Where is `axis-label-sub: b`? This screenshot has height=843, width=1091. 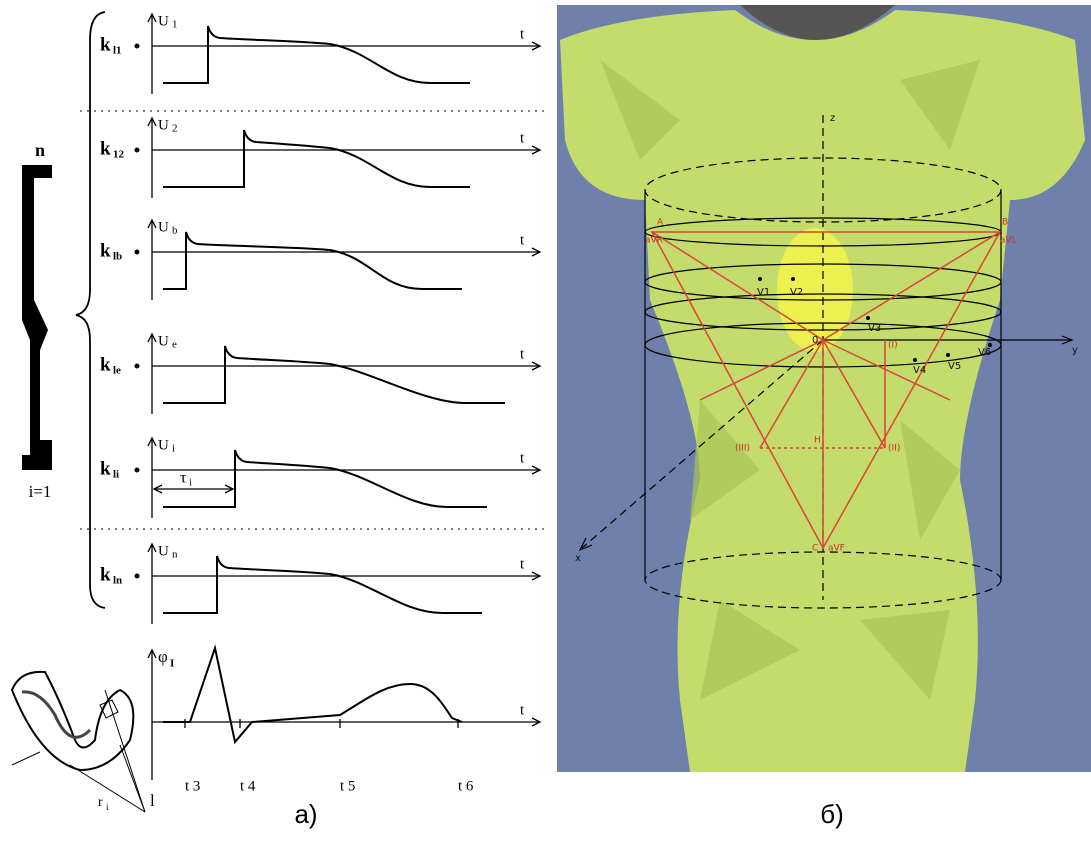
axis-label-sub: b is located at coordinates (175, 231).